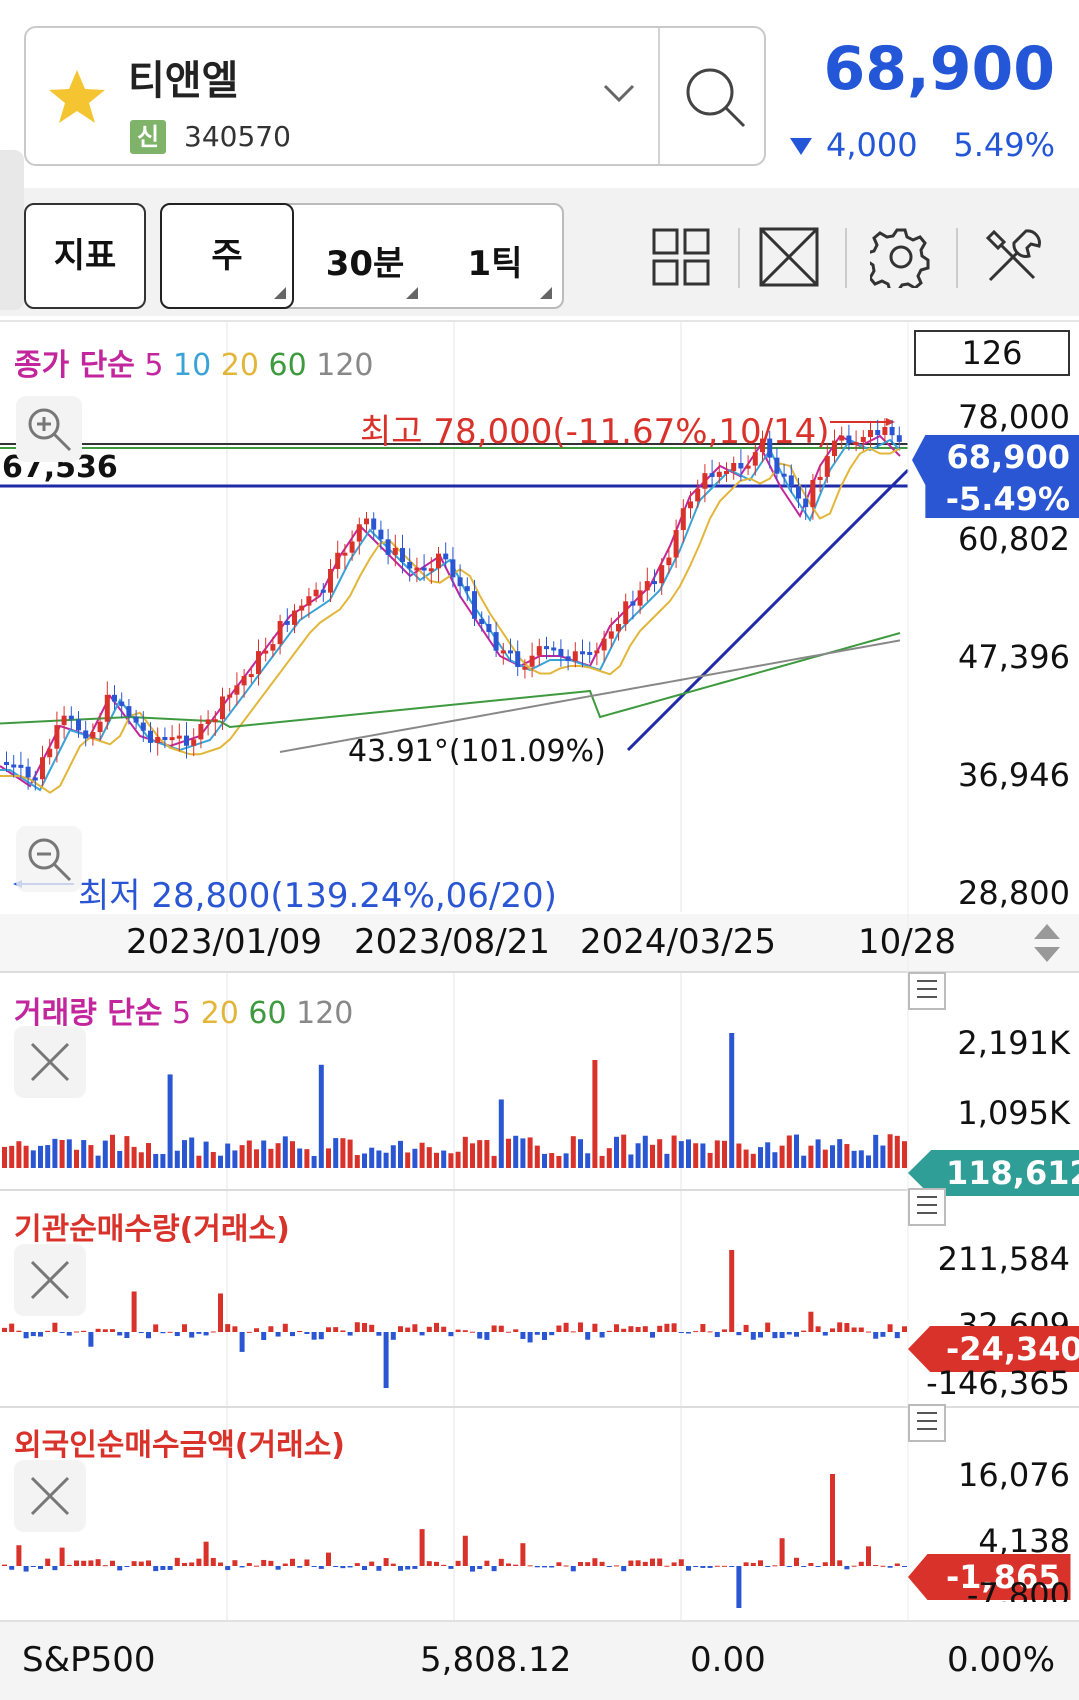  I want to click on search-icon, so click(716, 98).